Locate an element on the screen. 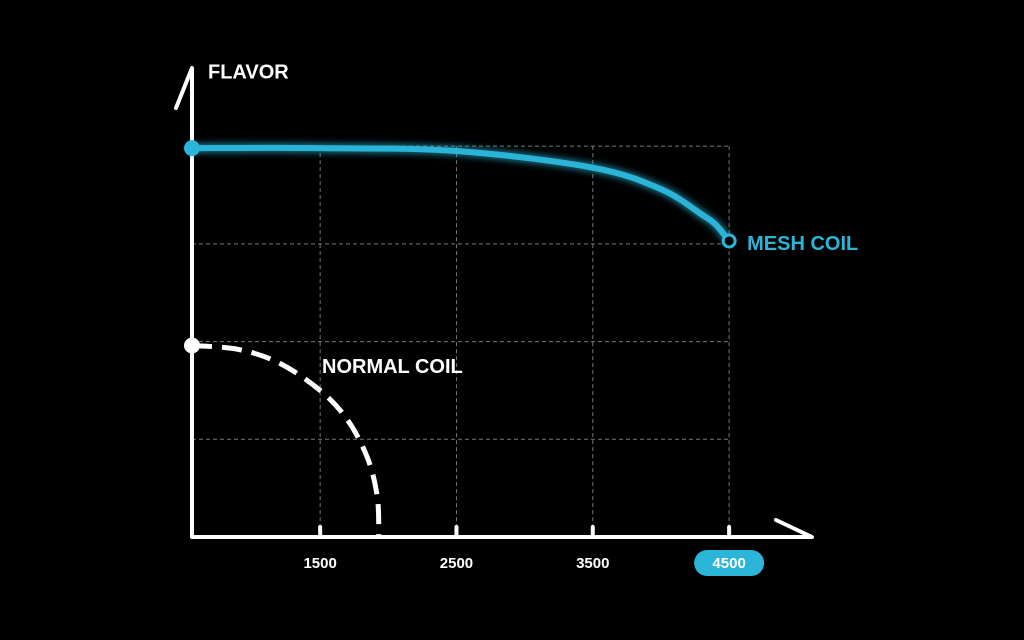 This screenshot has width=1024, height=640. x-tick-highlight is located at coordinates (729, 563).